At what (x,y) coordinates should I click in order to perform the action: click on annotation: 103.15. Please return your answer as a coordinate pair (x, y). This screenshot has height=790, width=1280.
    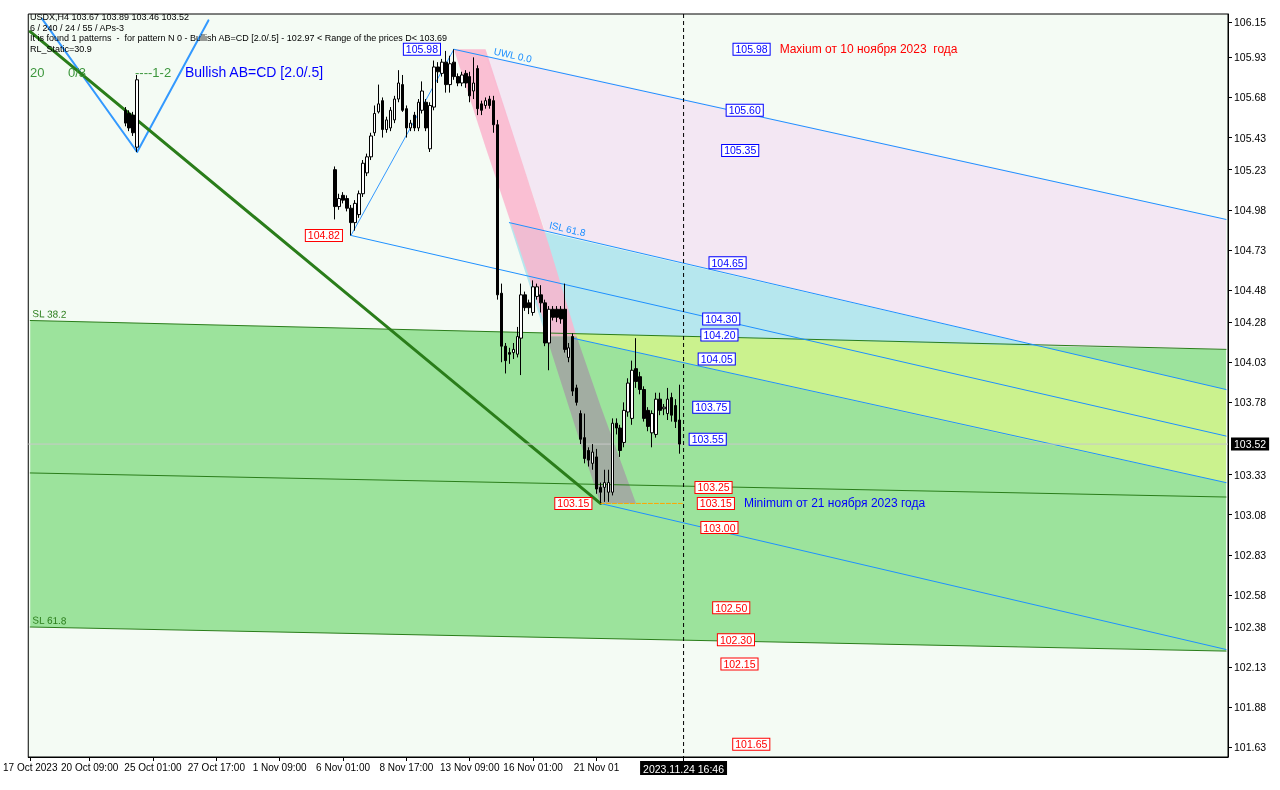
    Looking at the image, I should click on (716, 503).